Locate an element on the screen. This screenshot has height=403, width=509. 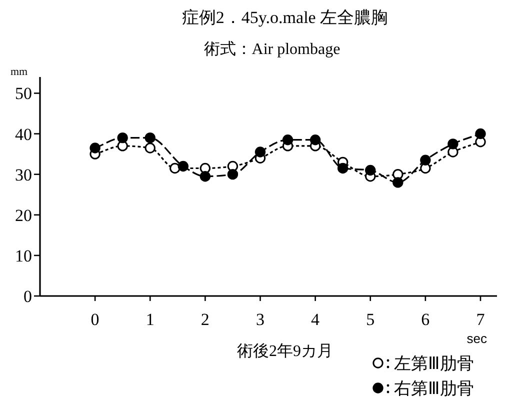
x-tick-label: 6 is located at coordinates (425, 319).